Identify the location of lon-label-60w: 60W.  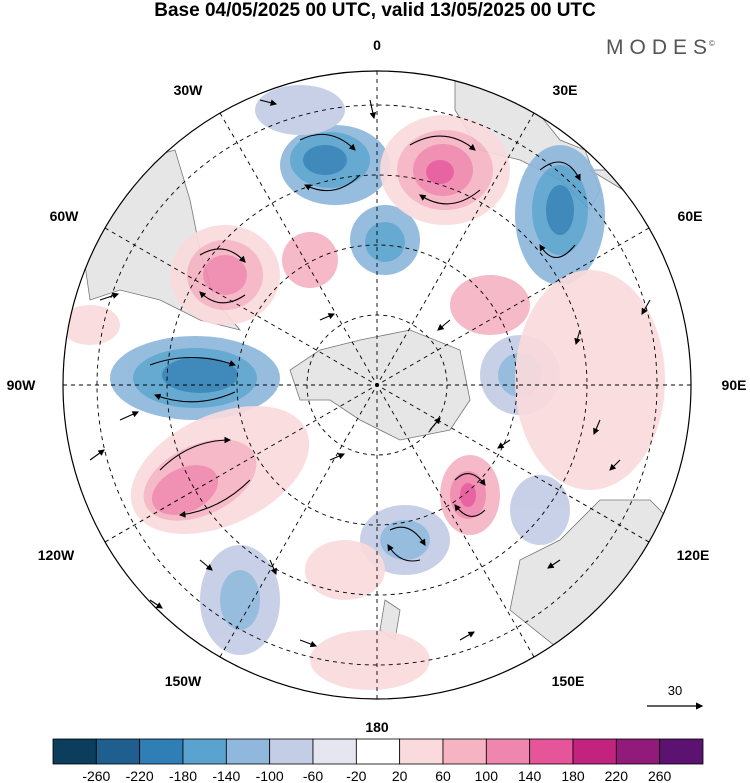
(65, 216).